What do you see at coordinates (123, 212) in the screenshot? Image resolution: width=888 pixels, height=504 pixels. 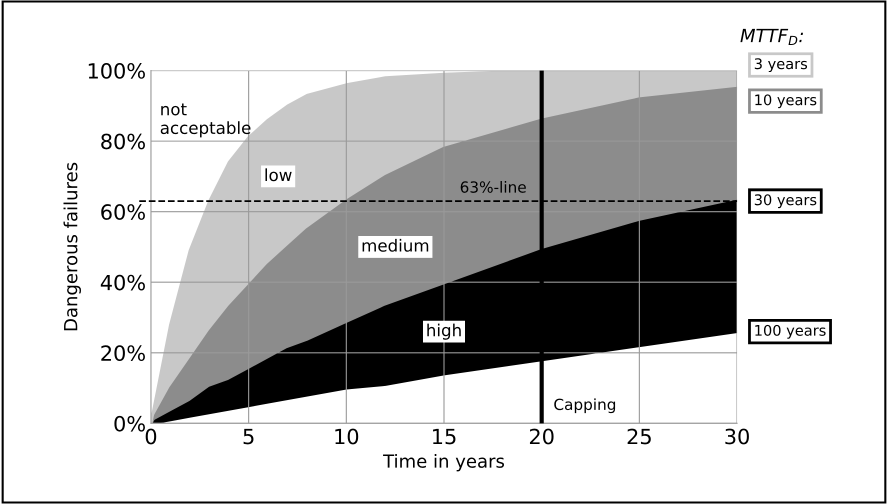 I see `y-tick-label: 60%` at bounding box center [123, 212].